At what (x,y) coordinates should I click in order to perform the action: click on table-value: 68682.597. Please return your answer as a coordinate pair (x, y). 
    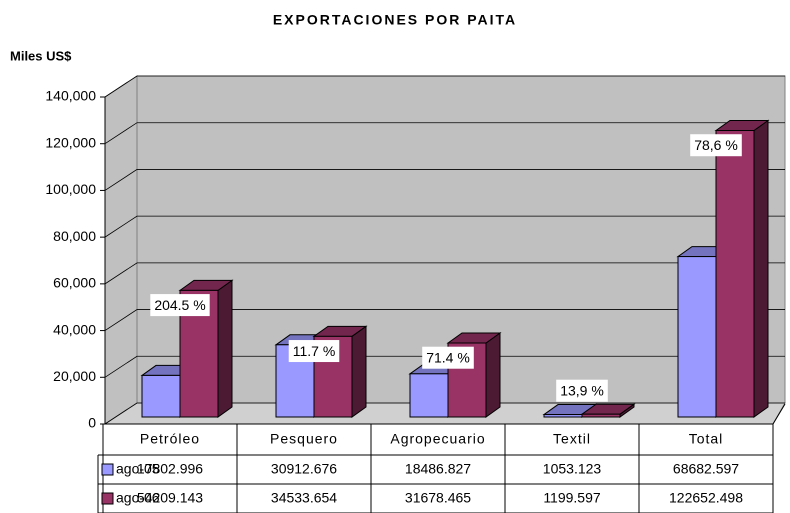
    Looking at the image, I should click on (706, 469).